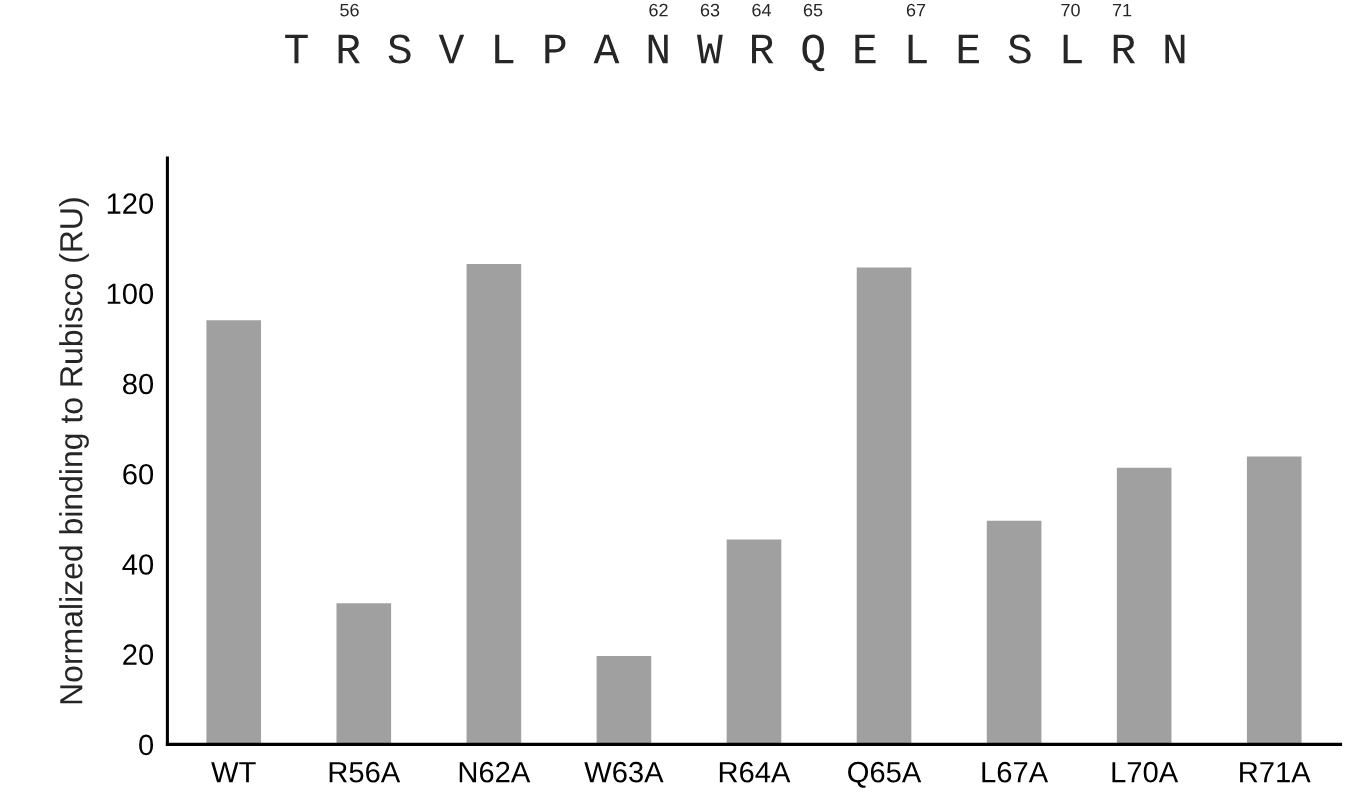 Image resolution: width=1350 pixels, height=810 pixels. What do you see at coordinates (1275, 772) in the screenshot?
I see `x-tick-label: R71A` at bounding box center [1275, 772].